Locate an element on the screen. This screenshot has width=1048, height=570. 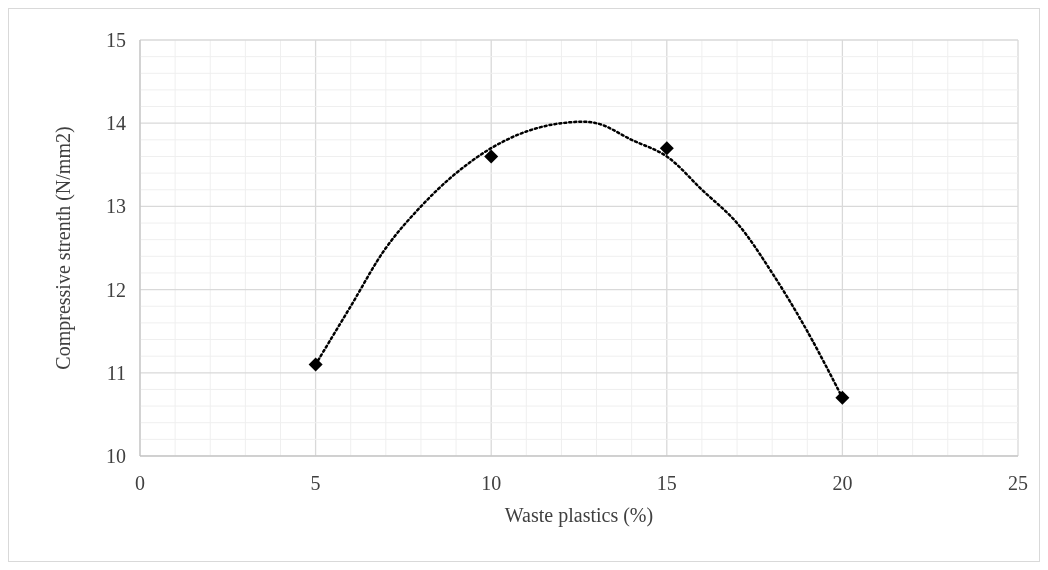
x-tick-label: 10 is located at coordinates (491, 483).